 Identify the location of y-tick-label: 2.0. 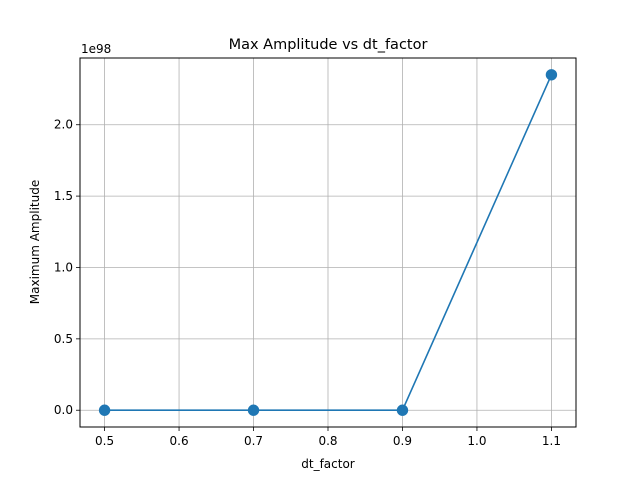
(63, 125).